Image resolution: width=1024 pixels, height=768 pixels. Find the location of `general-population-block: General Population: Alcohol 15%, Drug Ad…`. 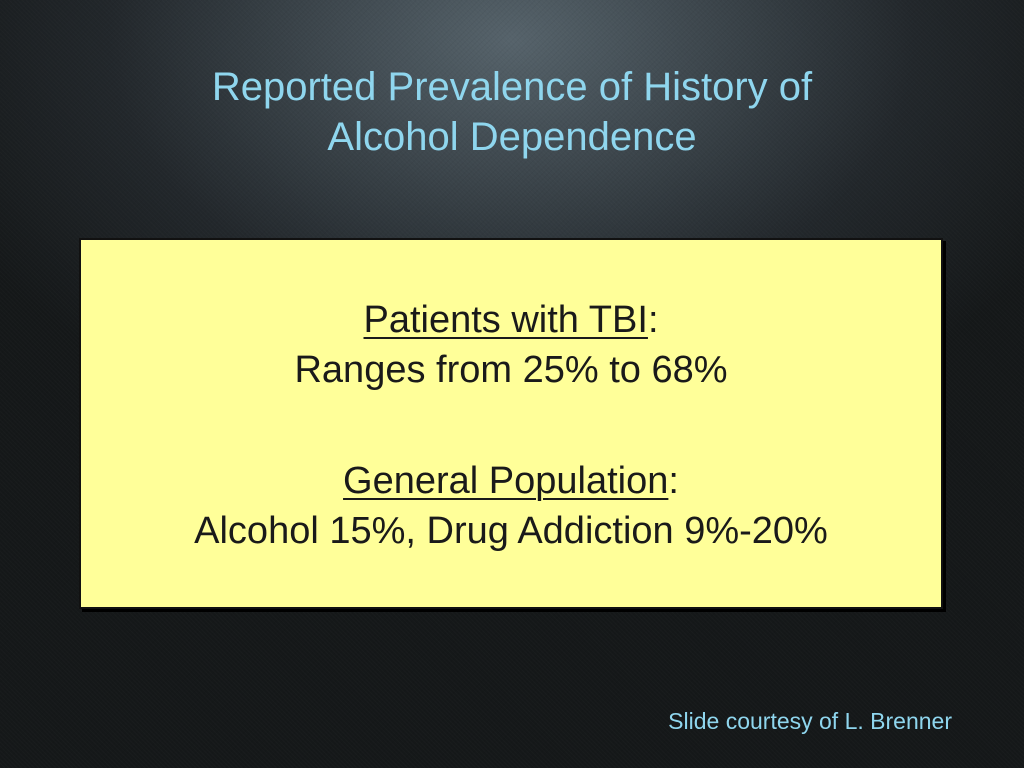

general-population-block: General Population: Alcohol 15%, Drug Ad… is located at coordinates (511, 506).